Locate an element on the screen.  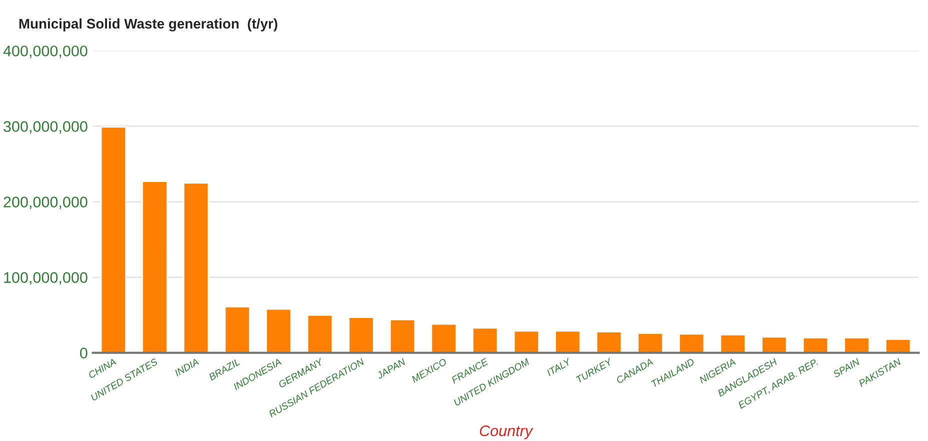
y-tick-label: 400,000,000 is located at coordinates (45, 52).